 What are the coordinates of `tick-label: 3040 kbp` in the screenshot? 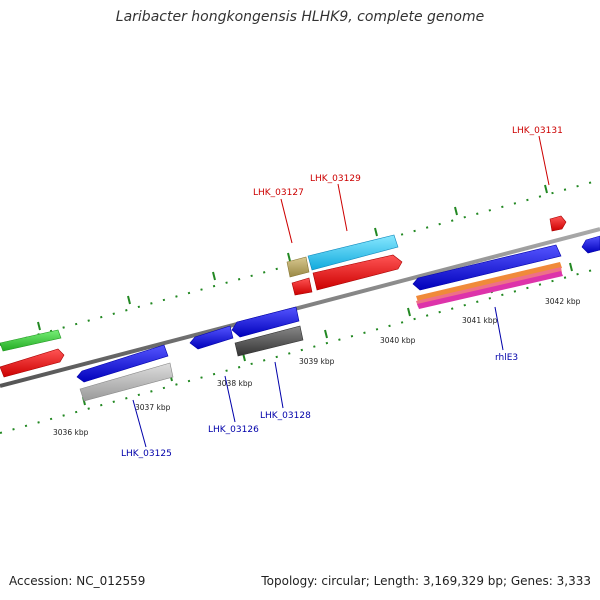 It's located at (398, 340).